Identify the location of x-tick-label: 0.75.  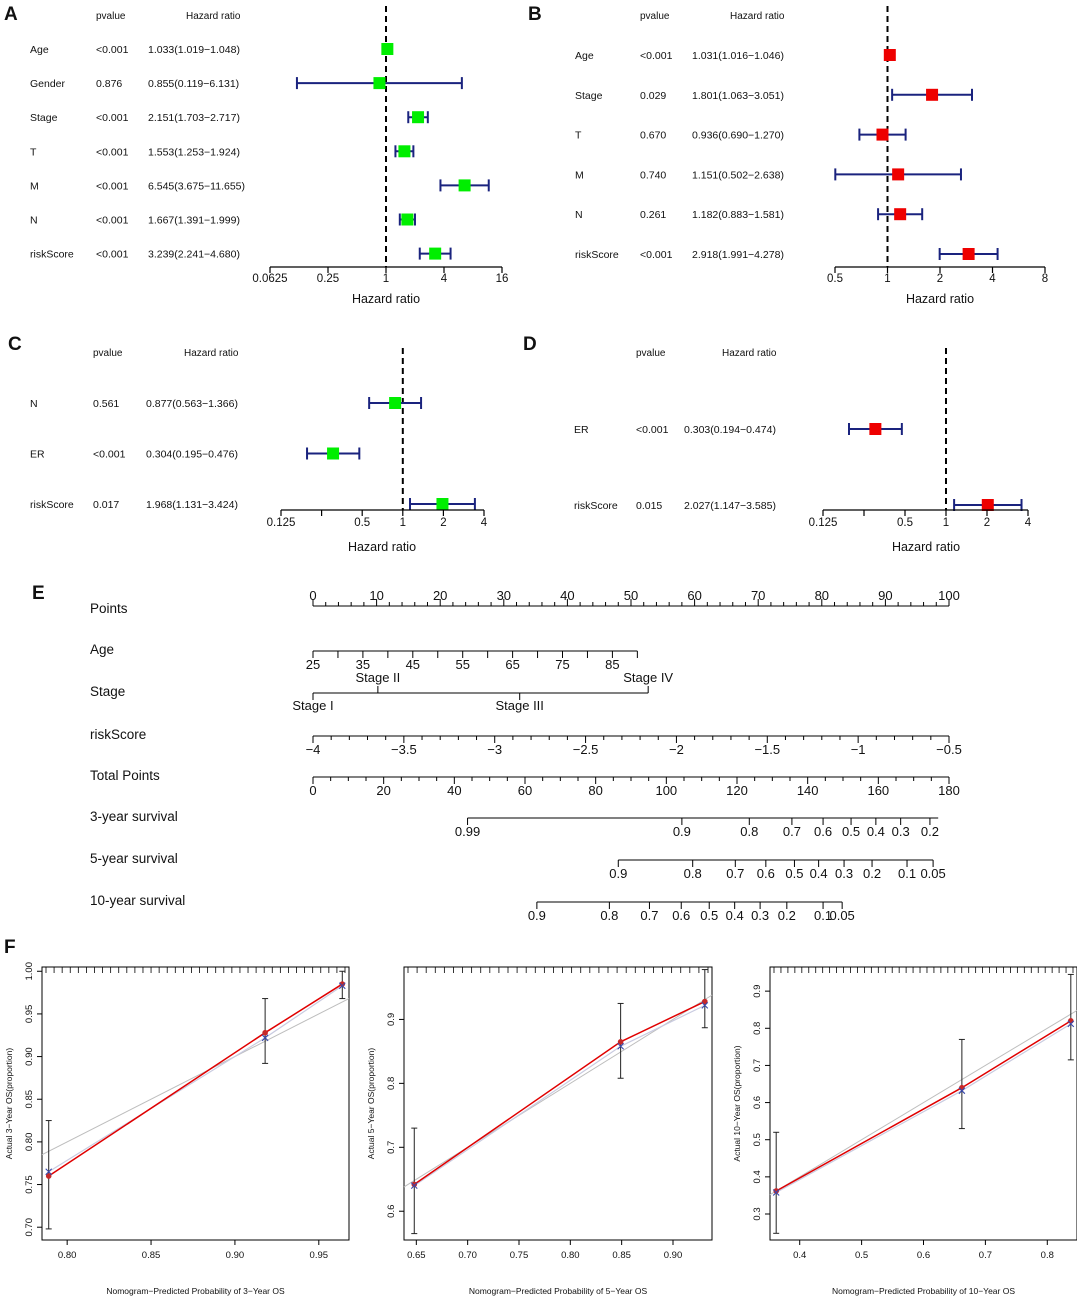
(519, 1255).